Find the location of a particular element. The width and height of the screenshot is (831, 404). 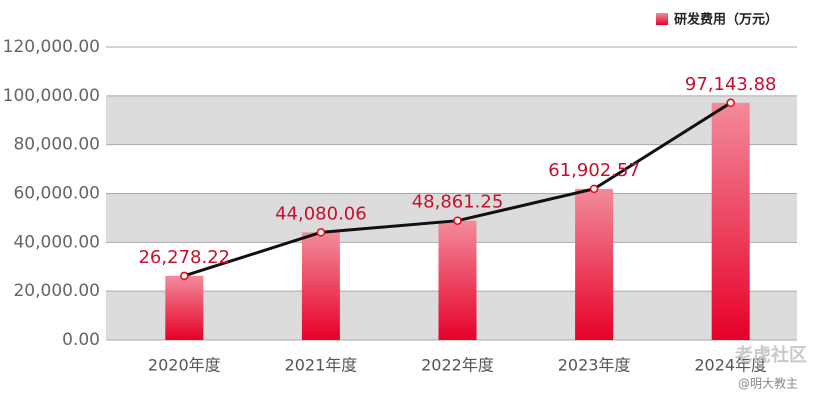

watermark: @明大教主 is located at coordinates (768, 383).